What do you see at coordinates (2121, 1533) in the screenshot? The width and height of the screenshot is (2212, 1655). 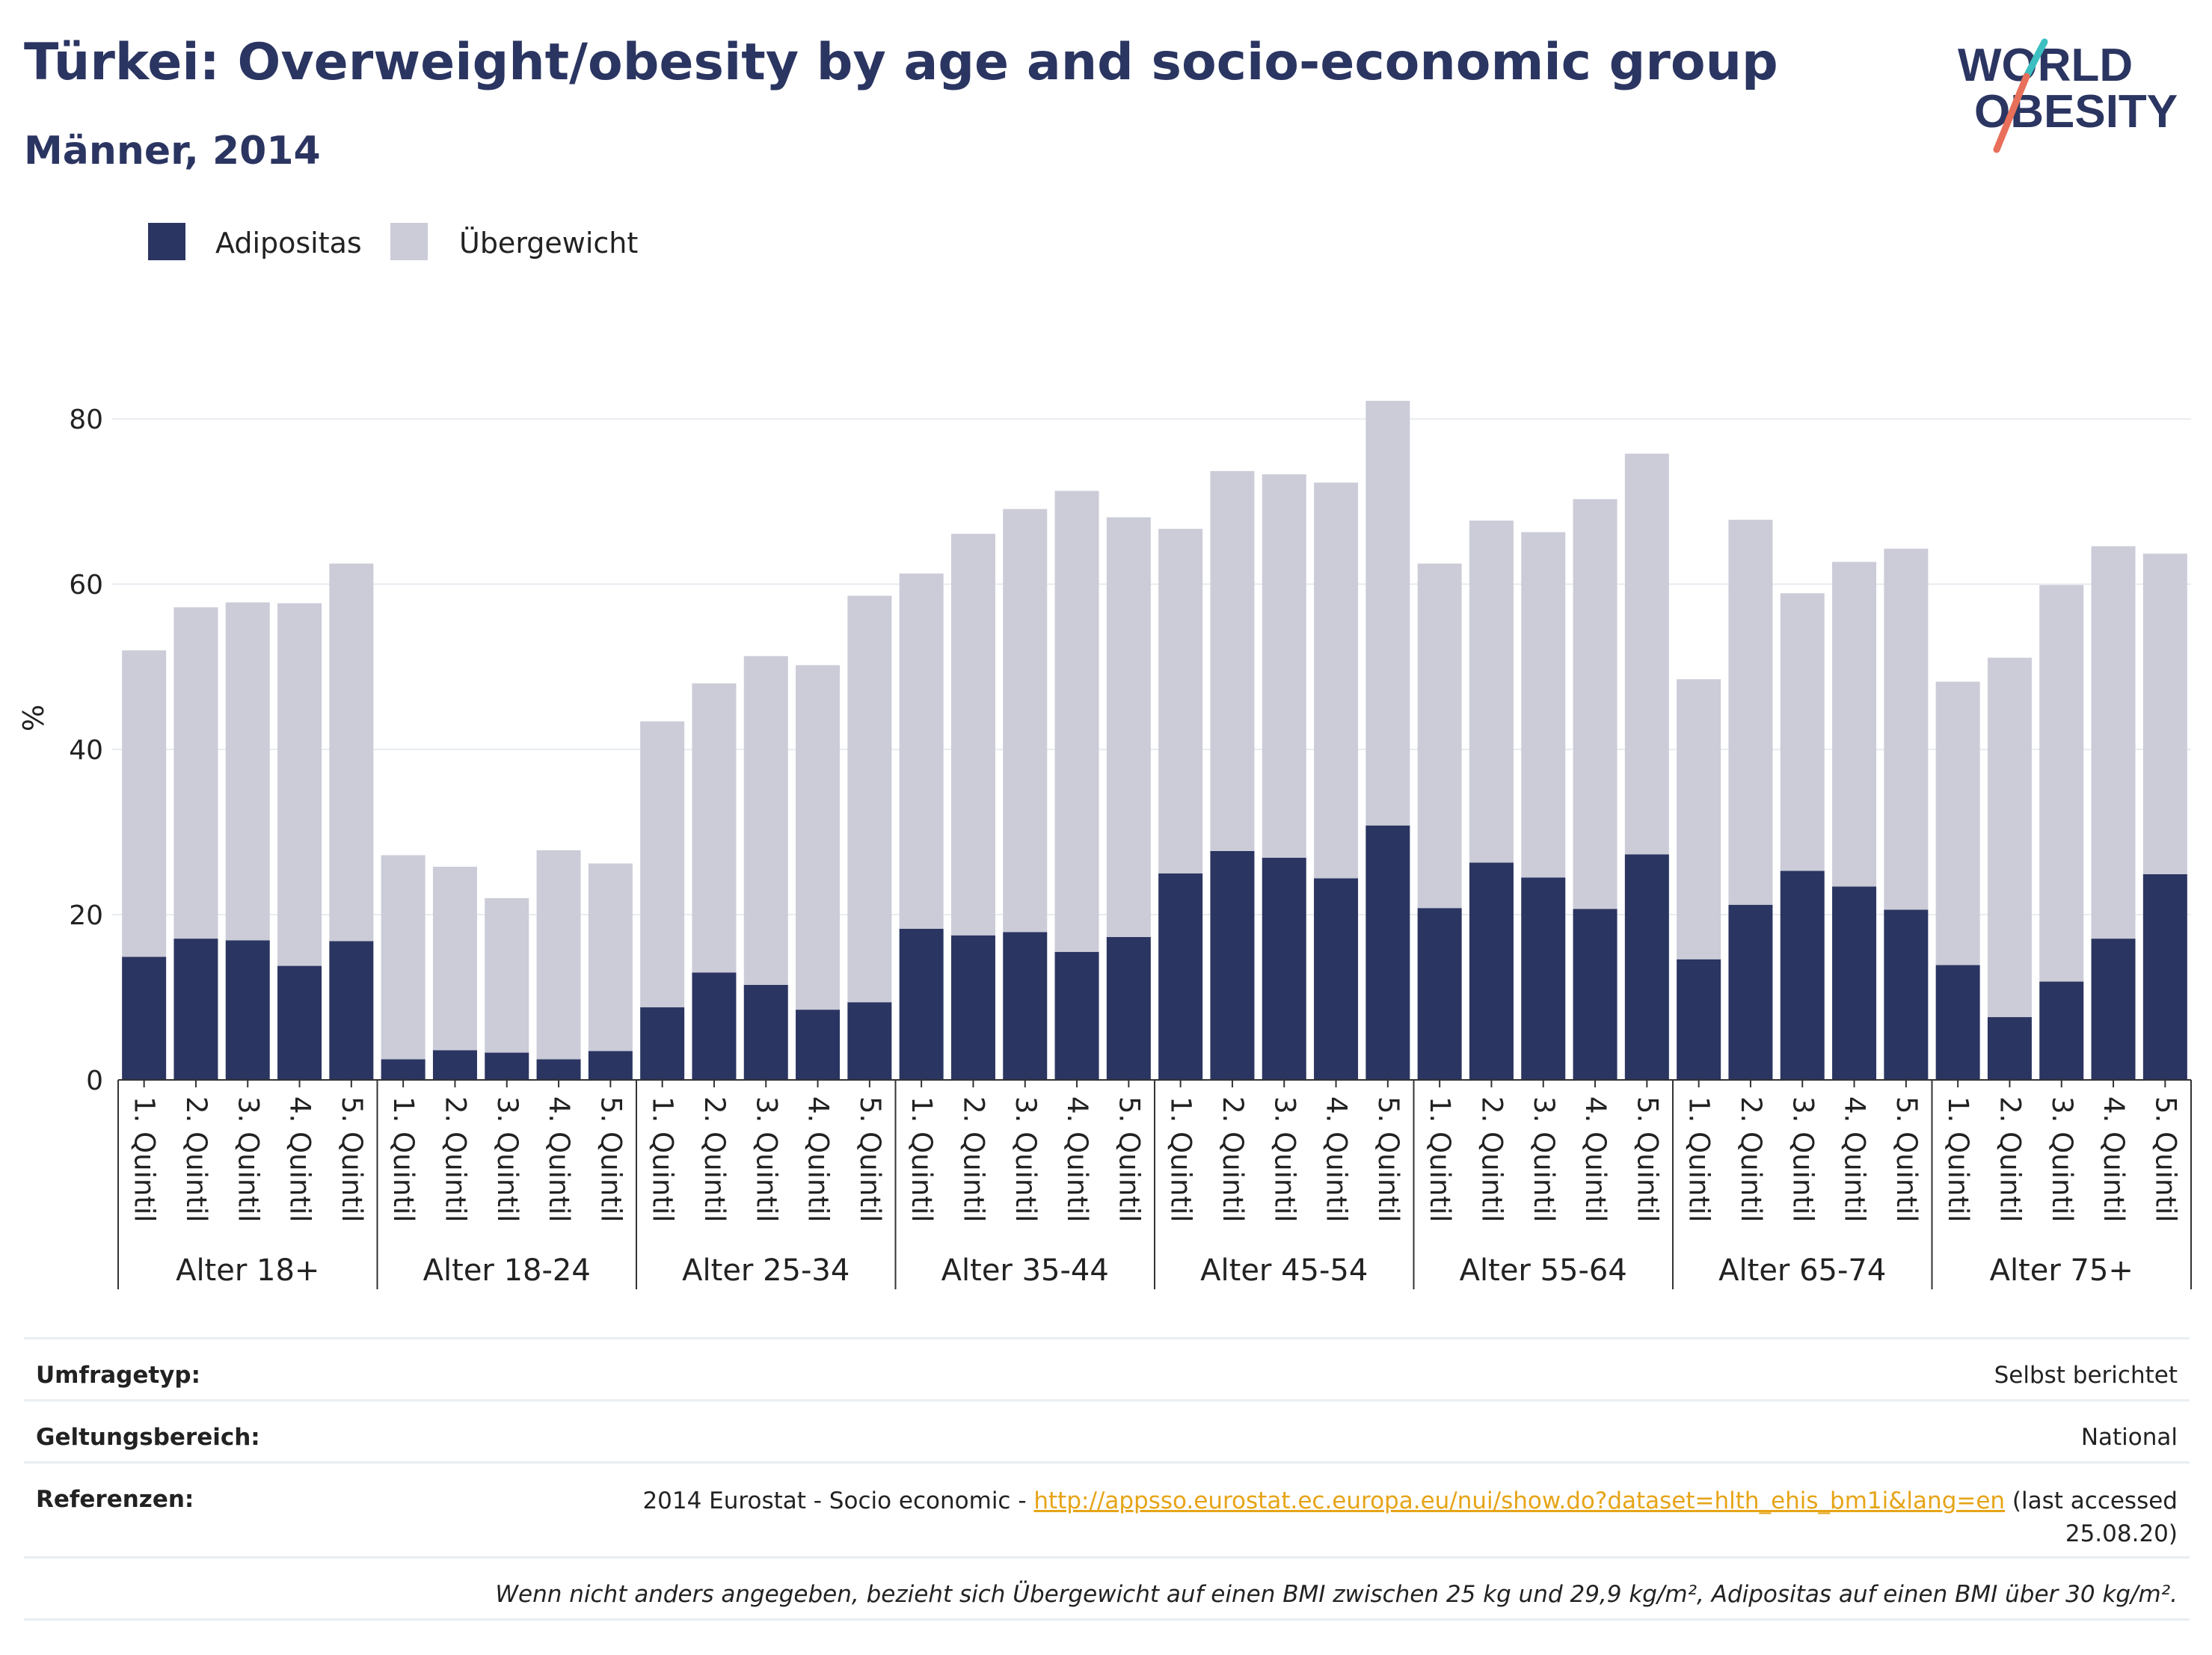 I see `references-date: 25.08.20)` at bounding box center [2121, 1533].